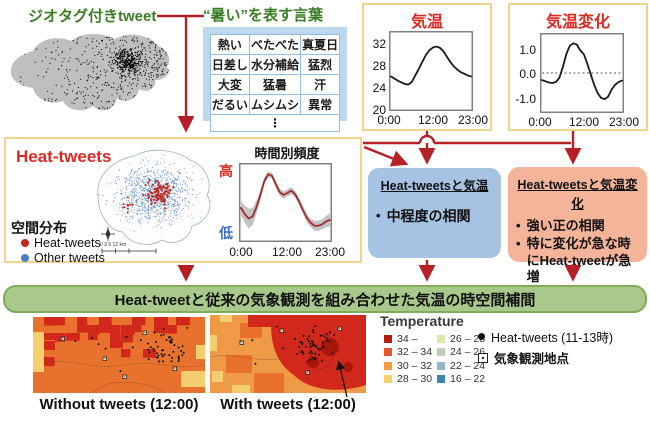 This screenshot has width=650, height=423. What do you see at coordinates (275, 64) in the screenshot?
I see `word-cell: 水分補給` at bounding box center [275, 64].